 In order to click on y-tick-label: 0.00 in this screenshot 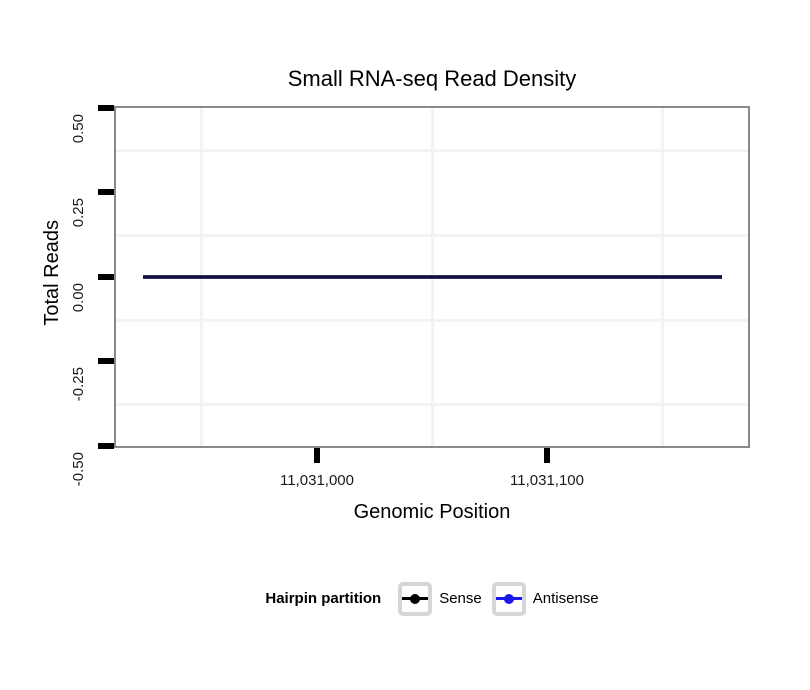, I will do `click(78, 298)`.